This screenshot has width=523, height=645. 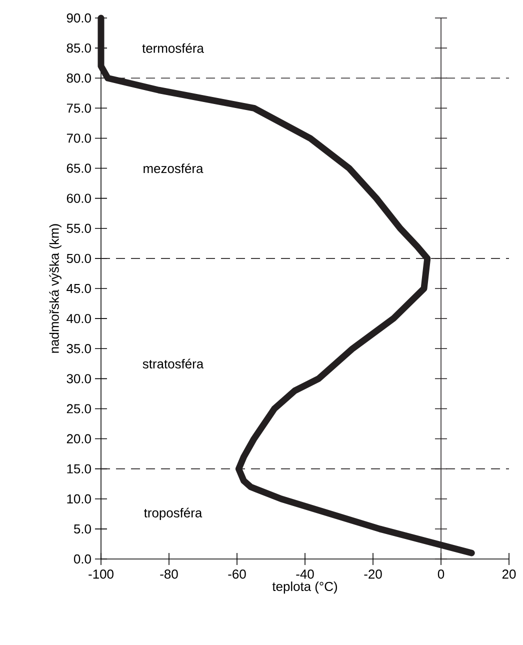 What do you see at coordinates (78, 108) in the screenshot?
I see `y-tick-label: 75.0` at bounding box center [78, 108].